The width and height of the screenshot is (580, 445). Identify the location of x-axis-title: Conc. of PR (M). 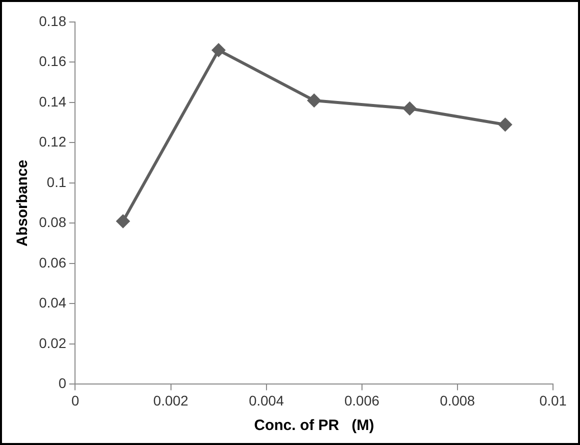
(314, 425).